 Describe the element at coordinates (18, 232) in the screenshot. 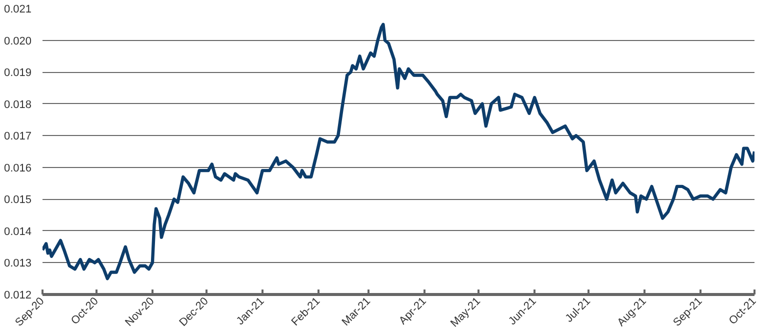

I see `y-tick-label: 0.014` at that location.